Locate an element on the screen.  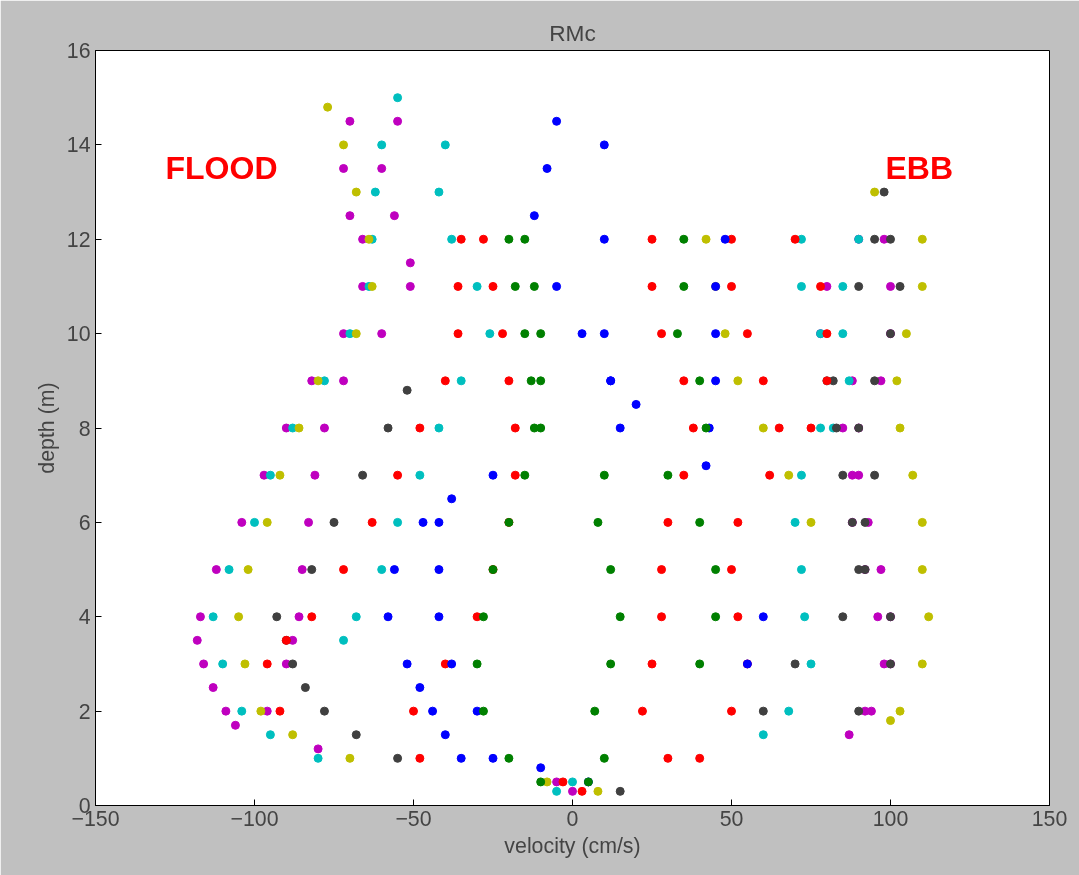
y-axis-title: depth (m) is located at coordinates (46, 428).